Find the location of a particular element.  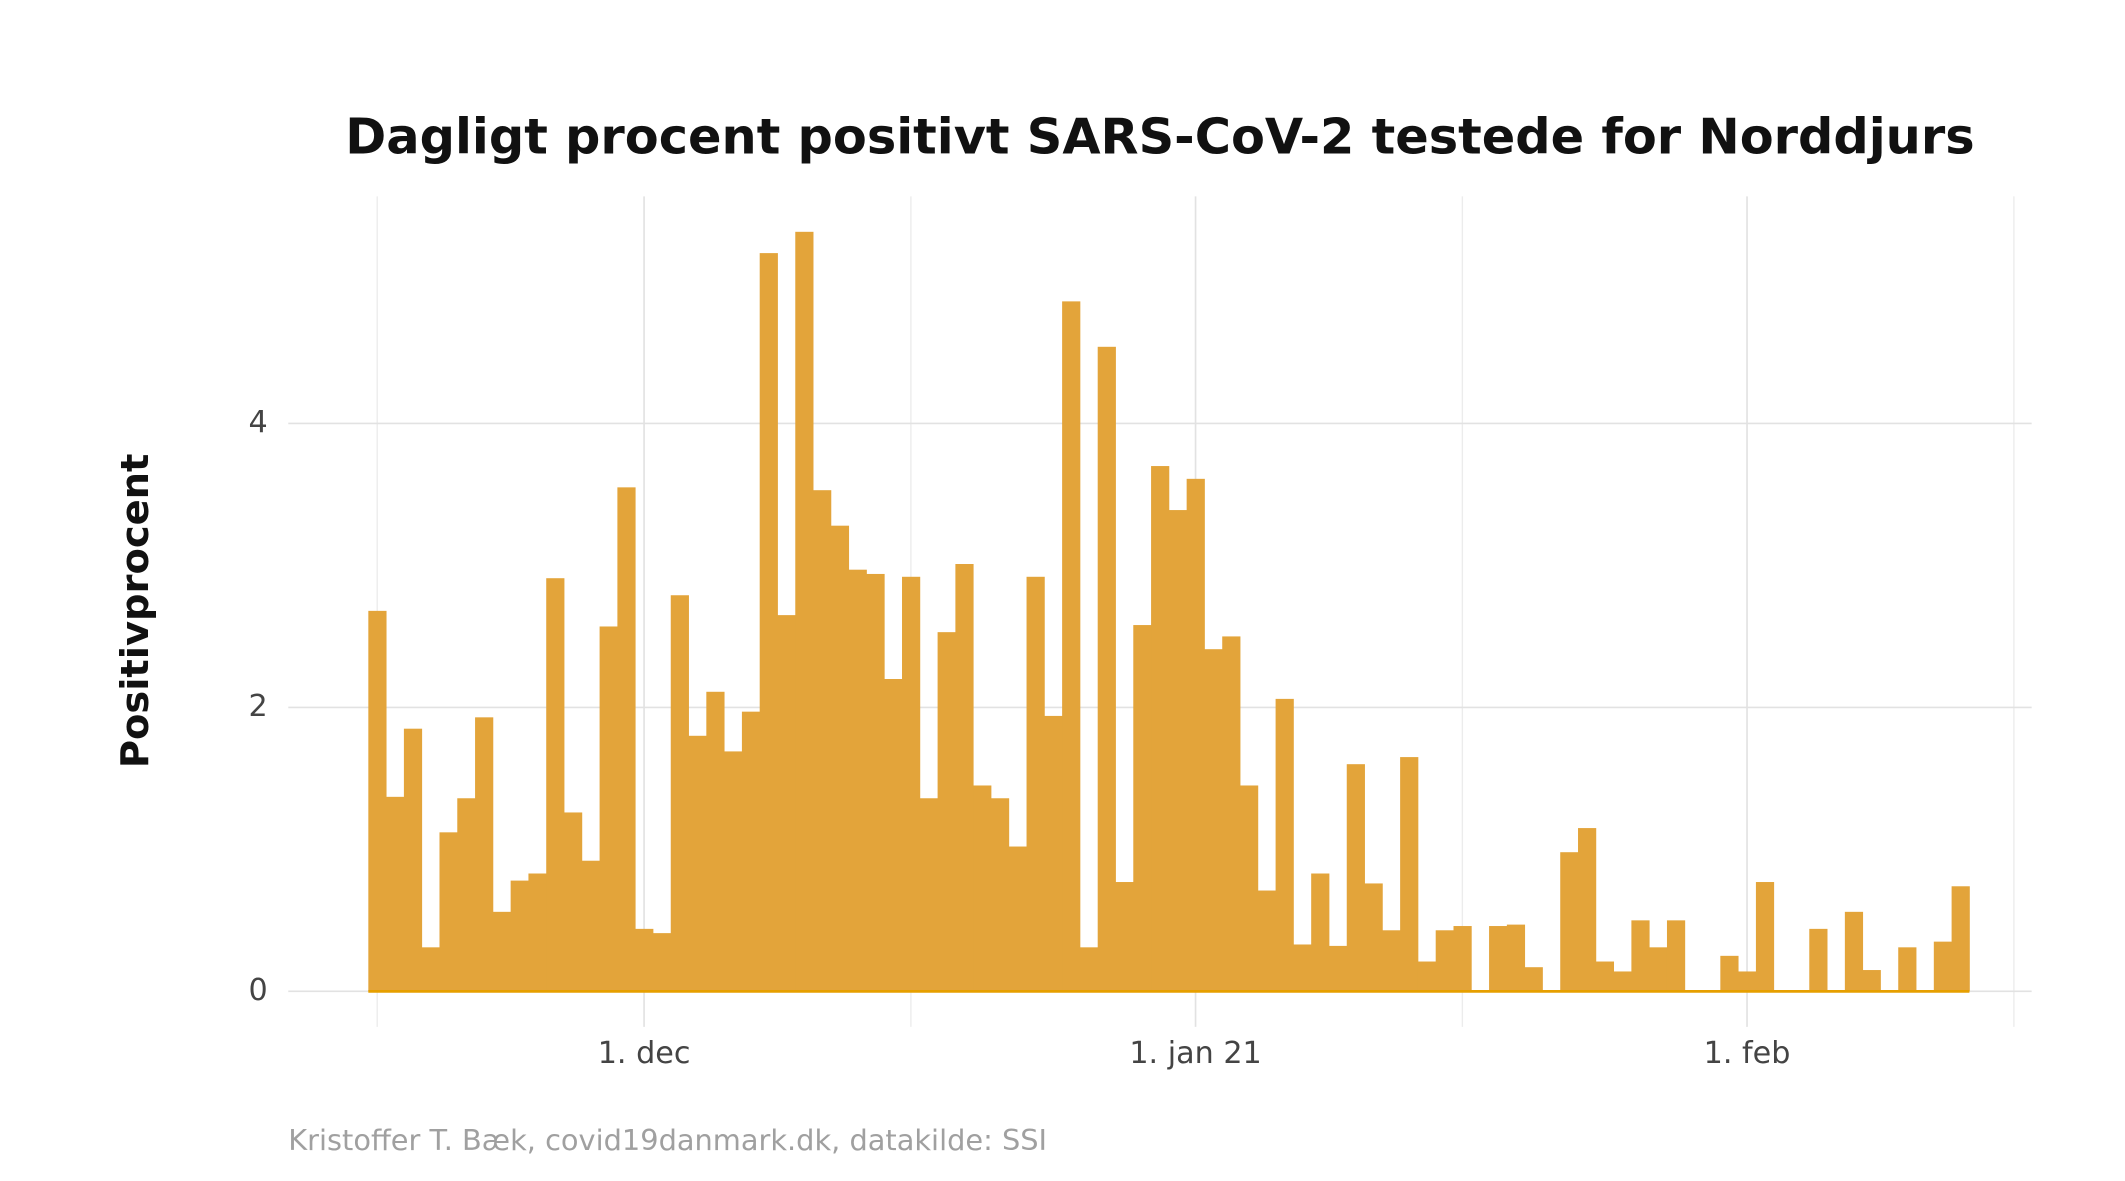

y-tick-label: 4 is located at coordinates (257, 422).